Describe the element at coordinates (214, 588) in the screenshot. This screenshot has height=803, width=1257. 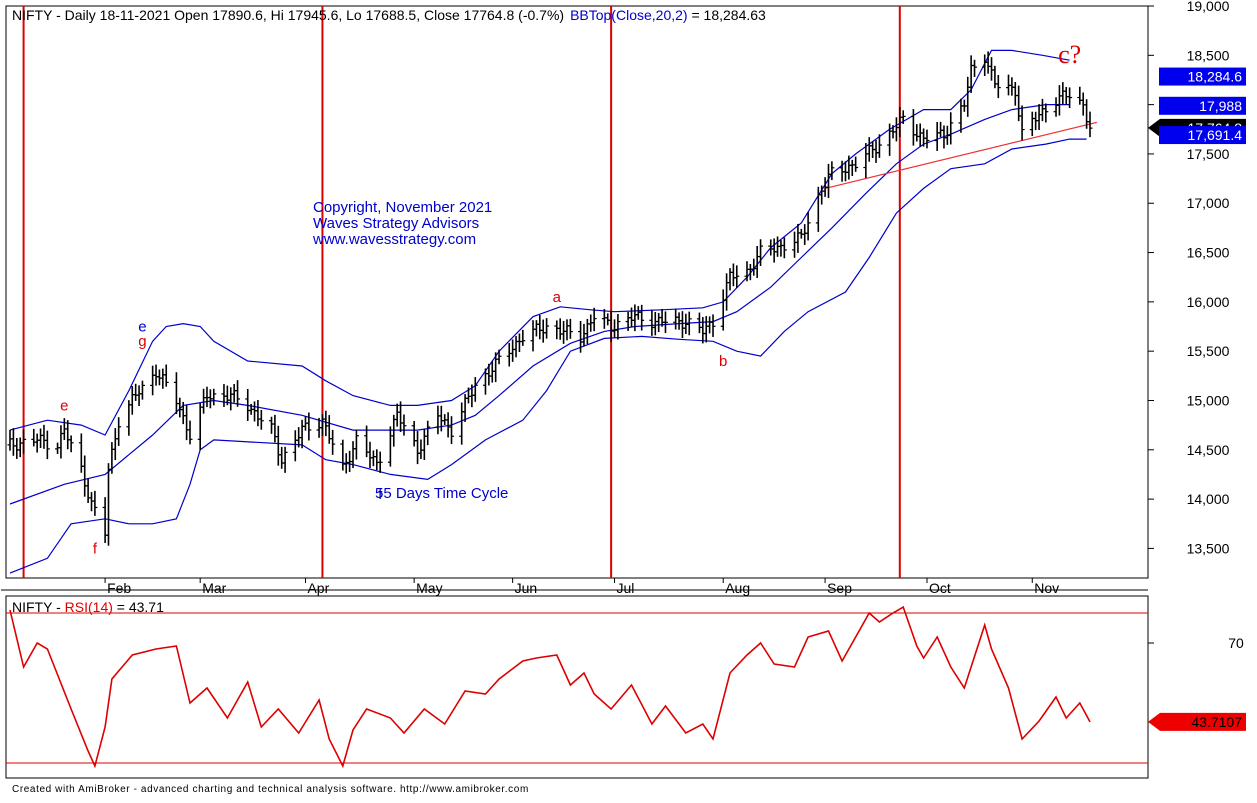
I see `month-label: Mar` at that location.